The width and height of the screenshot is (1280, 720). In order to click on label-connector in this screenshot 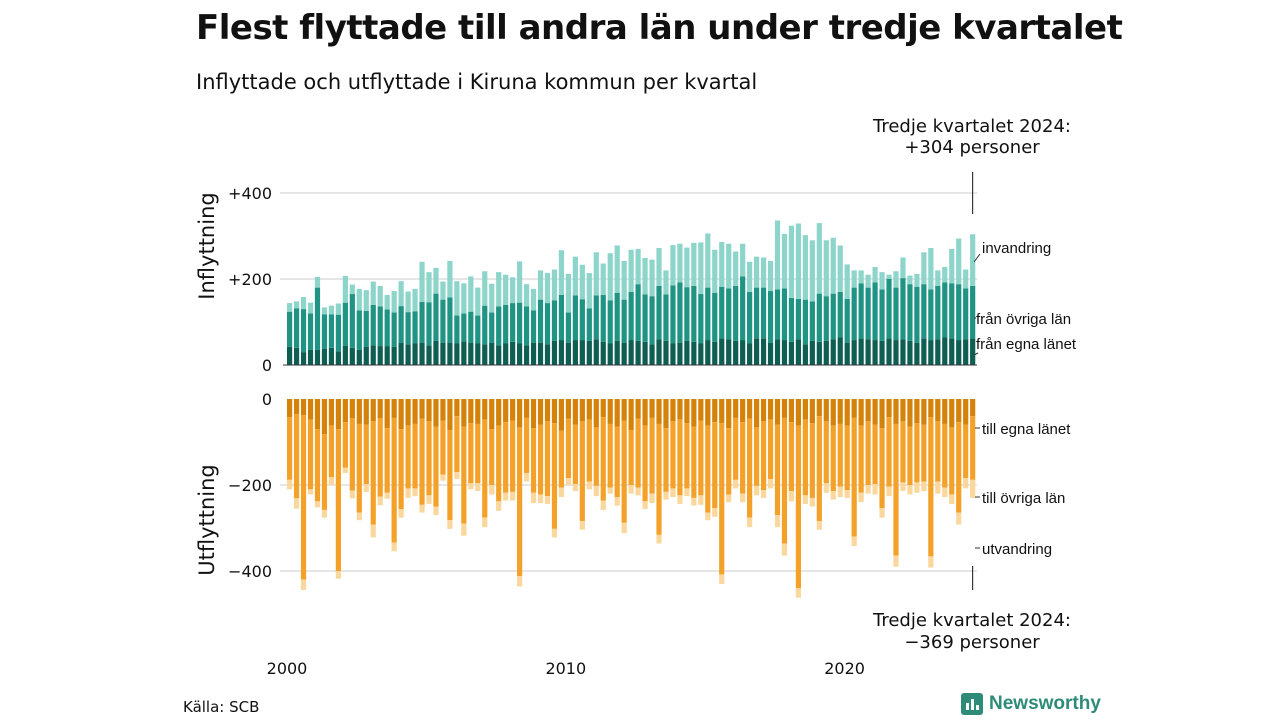, I will do `click(976, 354)`.